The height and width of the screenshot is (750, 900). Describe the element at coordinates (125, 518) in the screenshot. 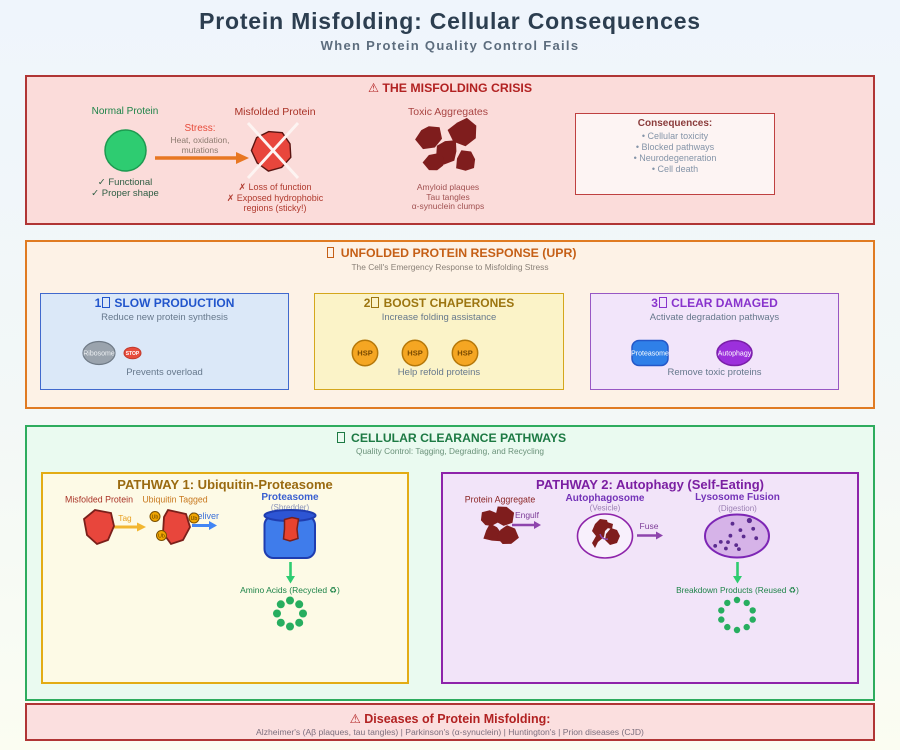

I see `svg-text: Tag` at that location.